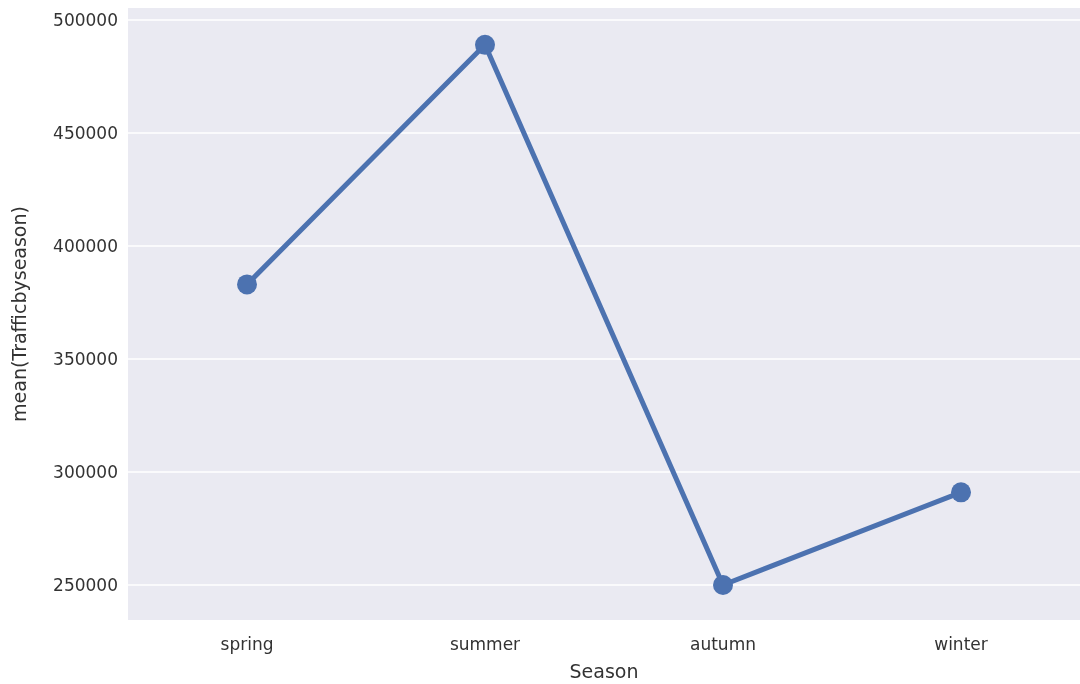  I want to click on y-tick-label: 400000, so click(85, 245).